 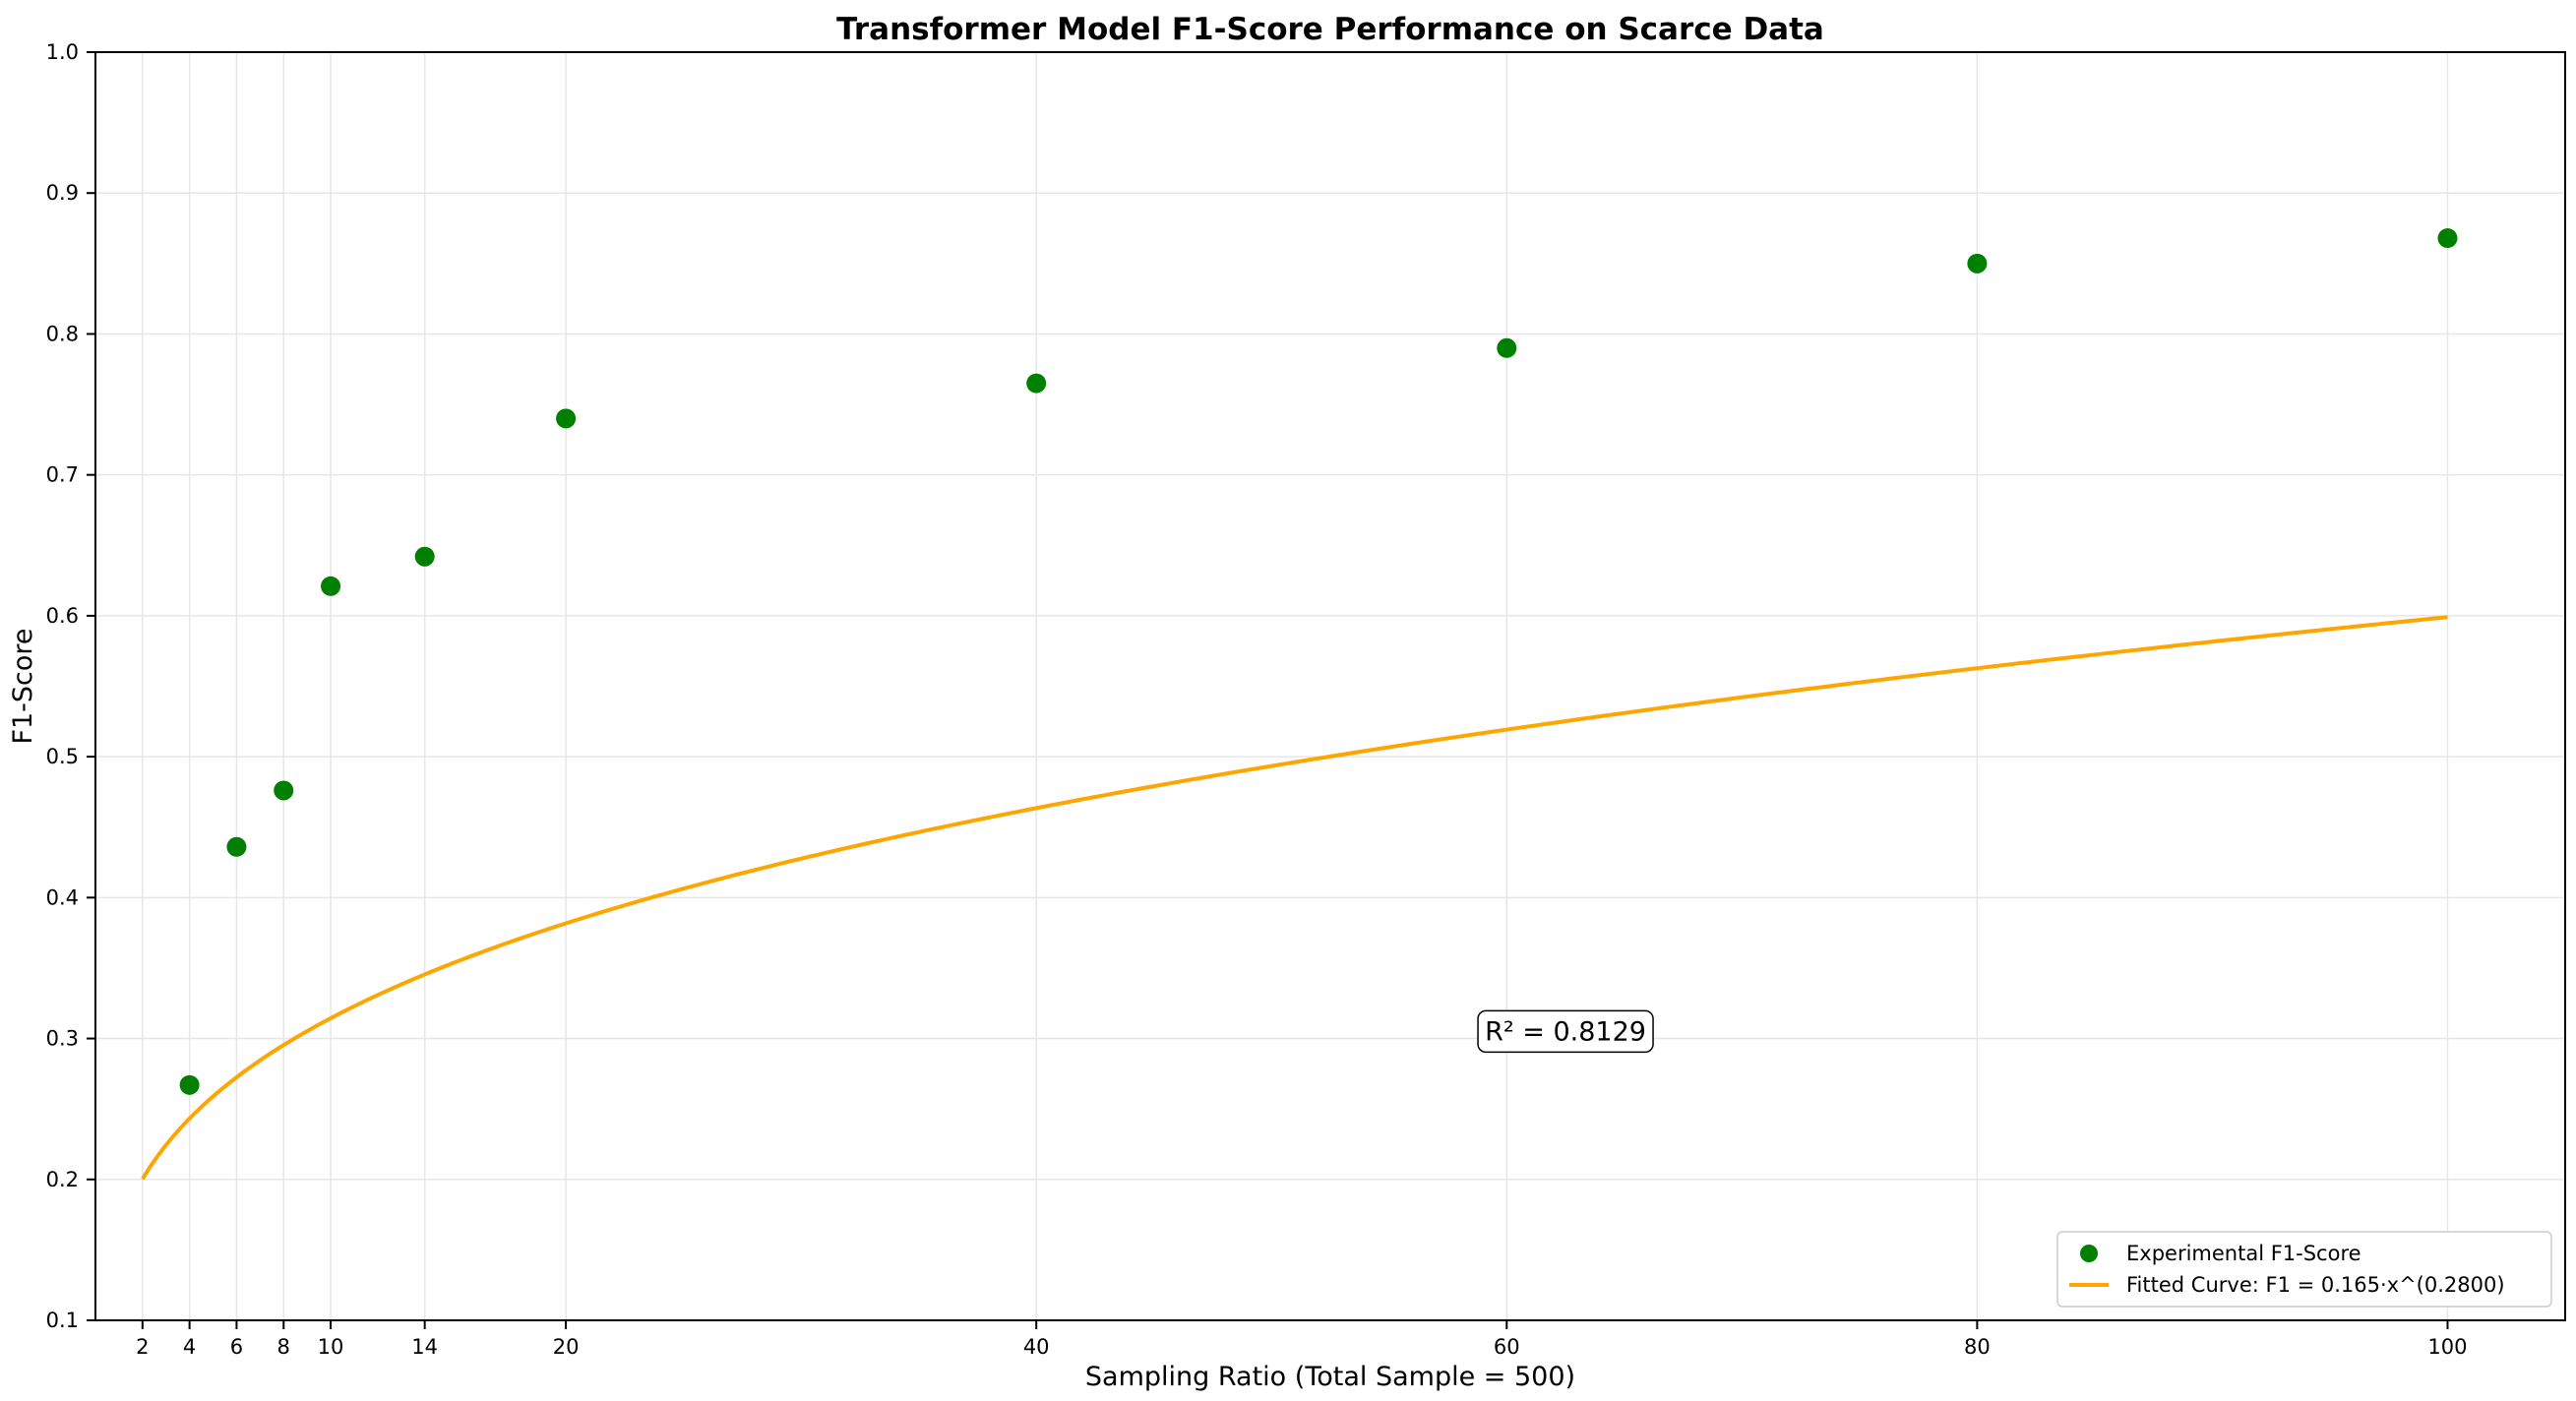 What do you see at coordinates (331, 1347) in the screenshot?
I see `x-tick-label: 10` at bounding box center [331, 1347].